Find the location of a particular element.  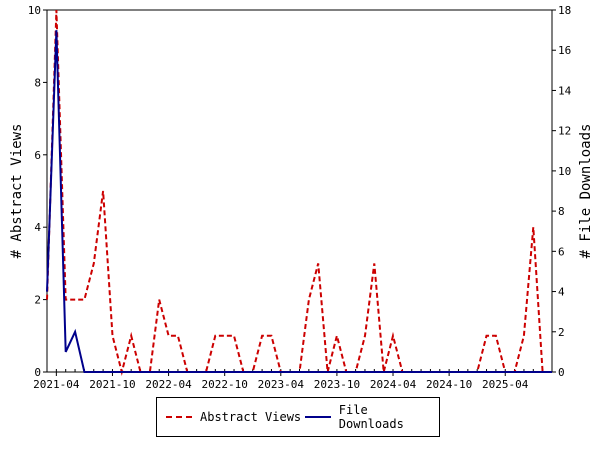

y2-tick-label: 4 is located at coordinates (561, 292).